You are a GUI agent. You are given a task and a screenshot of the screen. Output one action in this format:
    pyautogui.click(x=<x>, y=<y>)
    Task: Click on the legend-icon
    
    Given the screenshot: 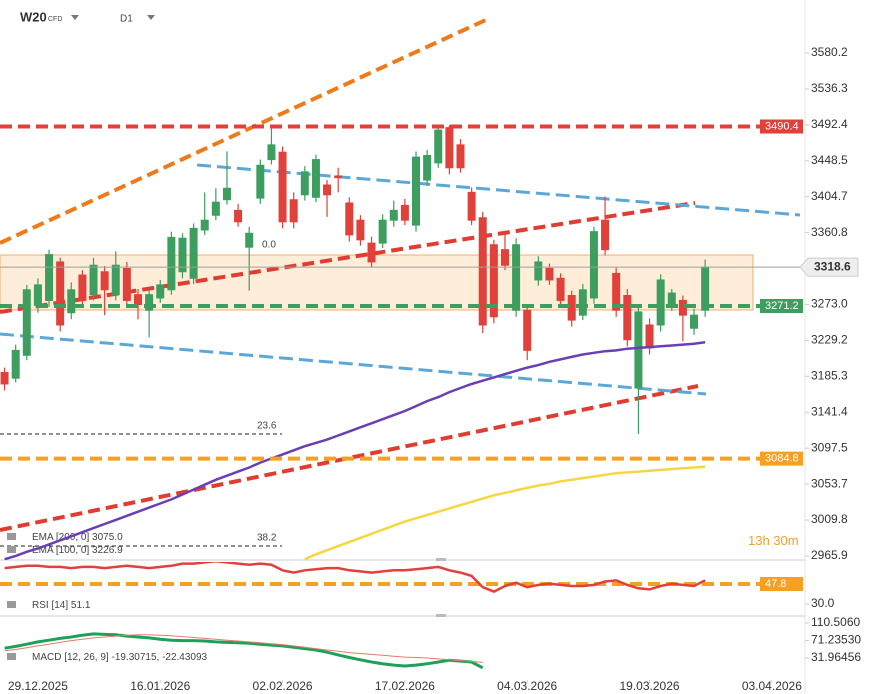 What is the action you would take?
    pyautogui.click(x=11, y=596)
    